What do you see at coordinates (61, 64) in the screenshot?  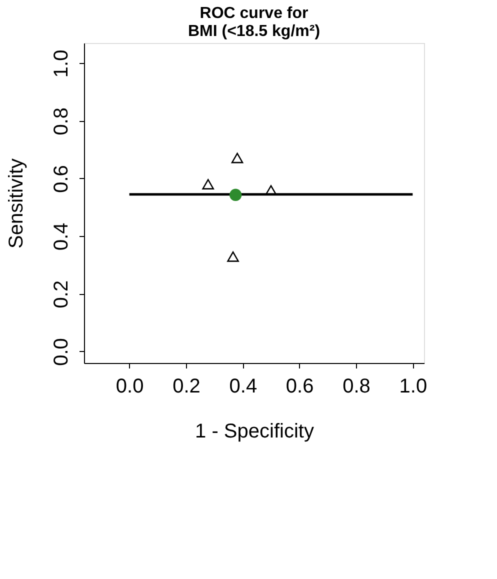 I see `y-tick-label: 1.0` at bounding box center [61, 64].